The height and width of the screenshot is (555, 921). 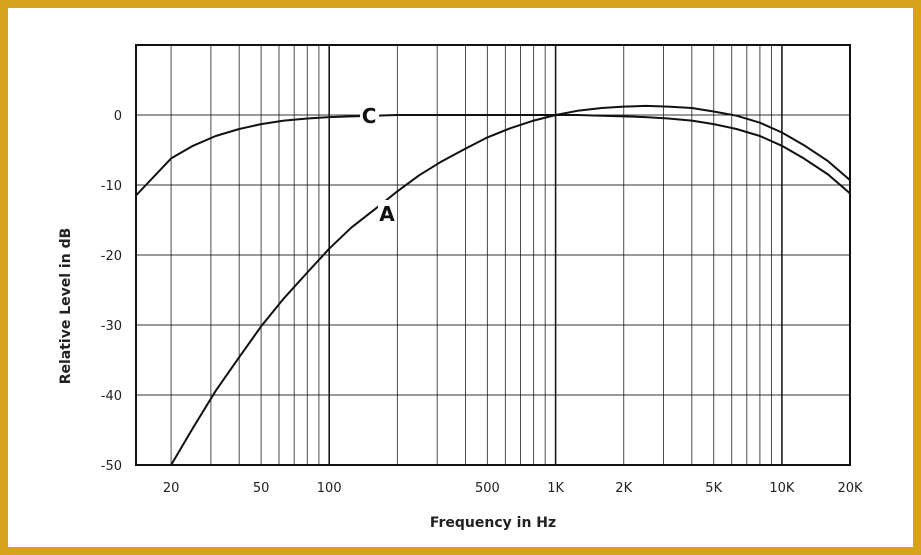 What do you see at coordinates (493, 523) in the screenshot?
I see `x-axis-title: Frequency in Hz` at bounding box center [493, 523].